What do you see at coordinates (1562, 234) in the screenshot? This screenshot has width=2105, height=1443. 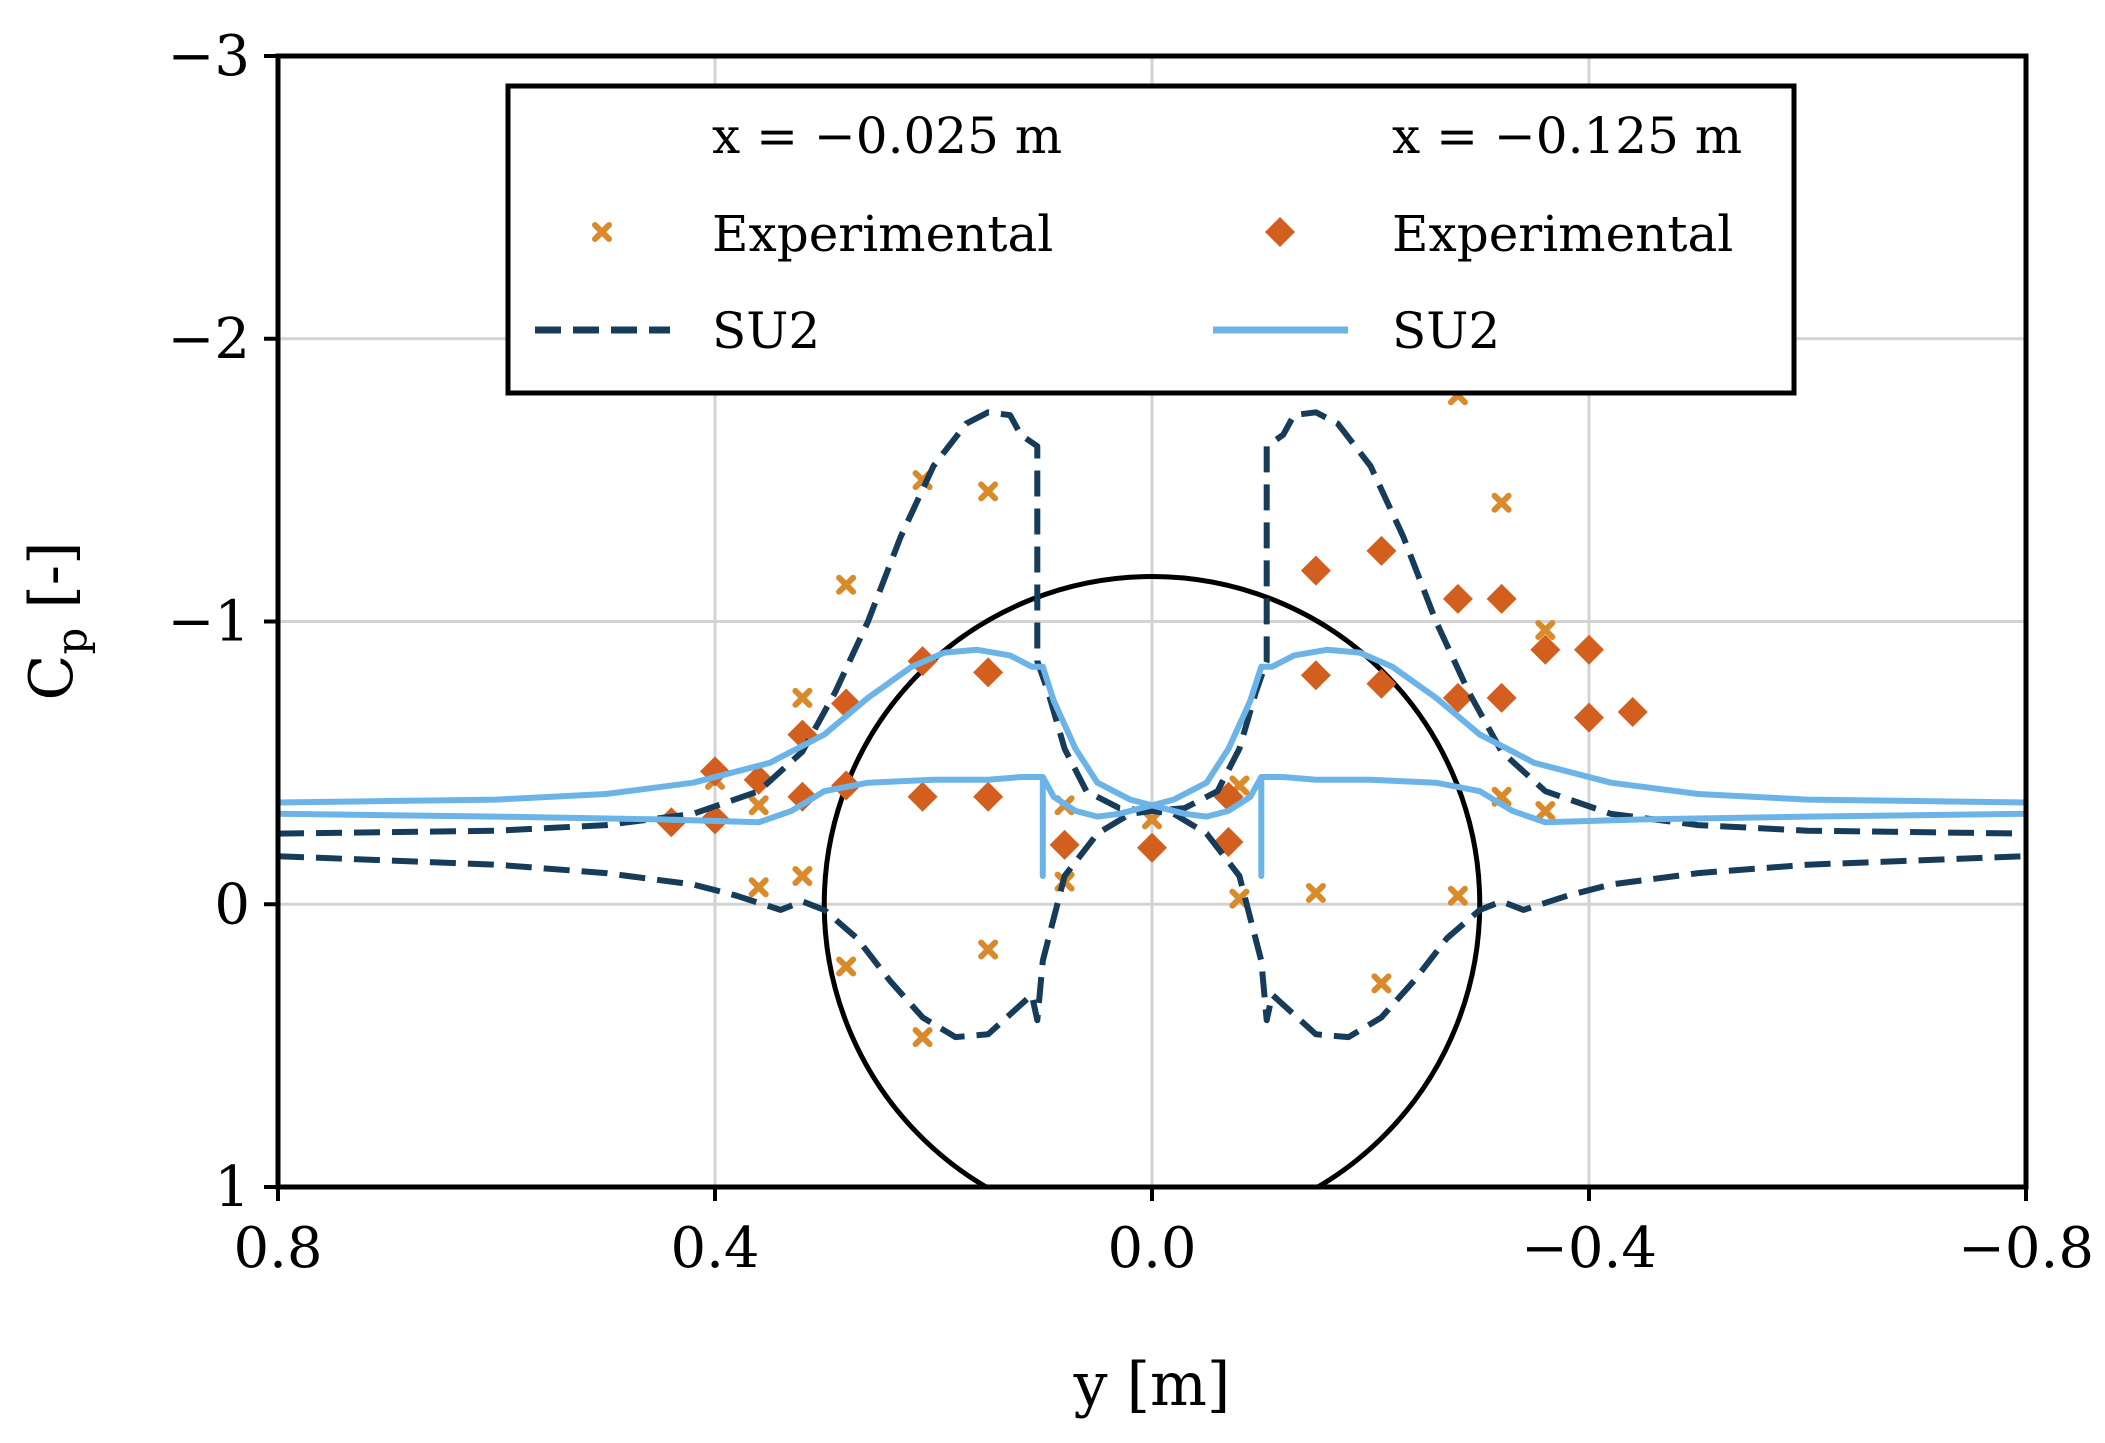 I see `legend-label-exp-0125: Experimental` at bounding box center [1562, 234].